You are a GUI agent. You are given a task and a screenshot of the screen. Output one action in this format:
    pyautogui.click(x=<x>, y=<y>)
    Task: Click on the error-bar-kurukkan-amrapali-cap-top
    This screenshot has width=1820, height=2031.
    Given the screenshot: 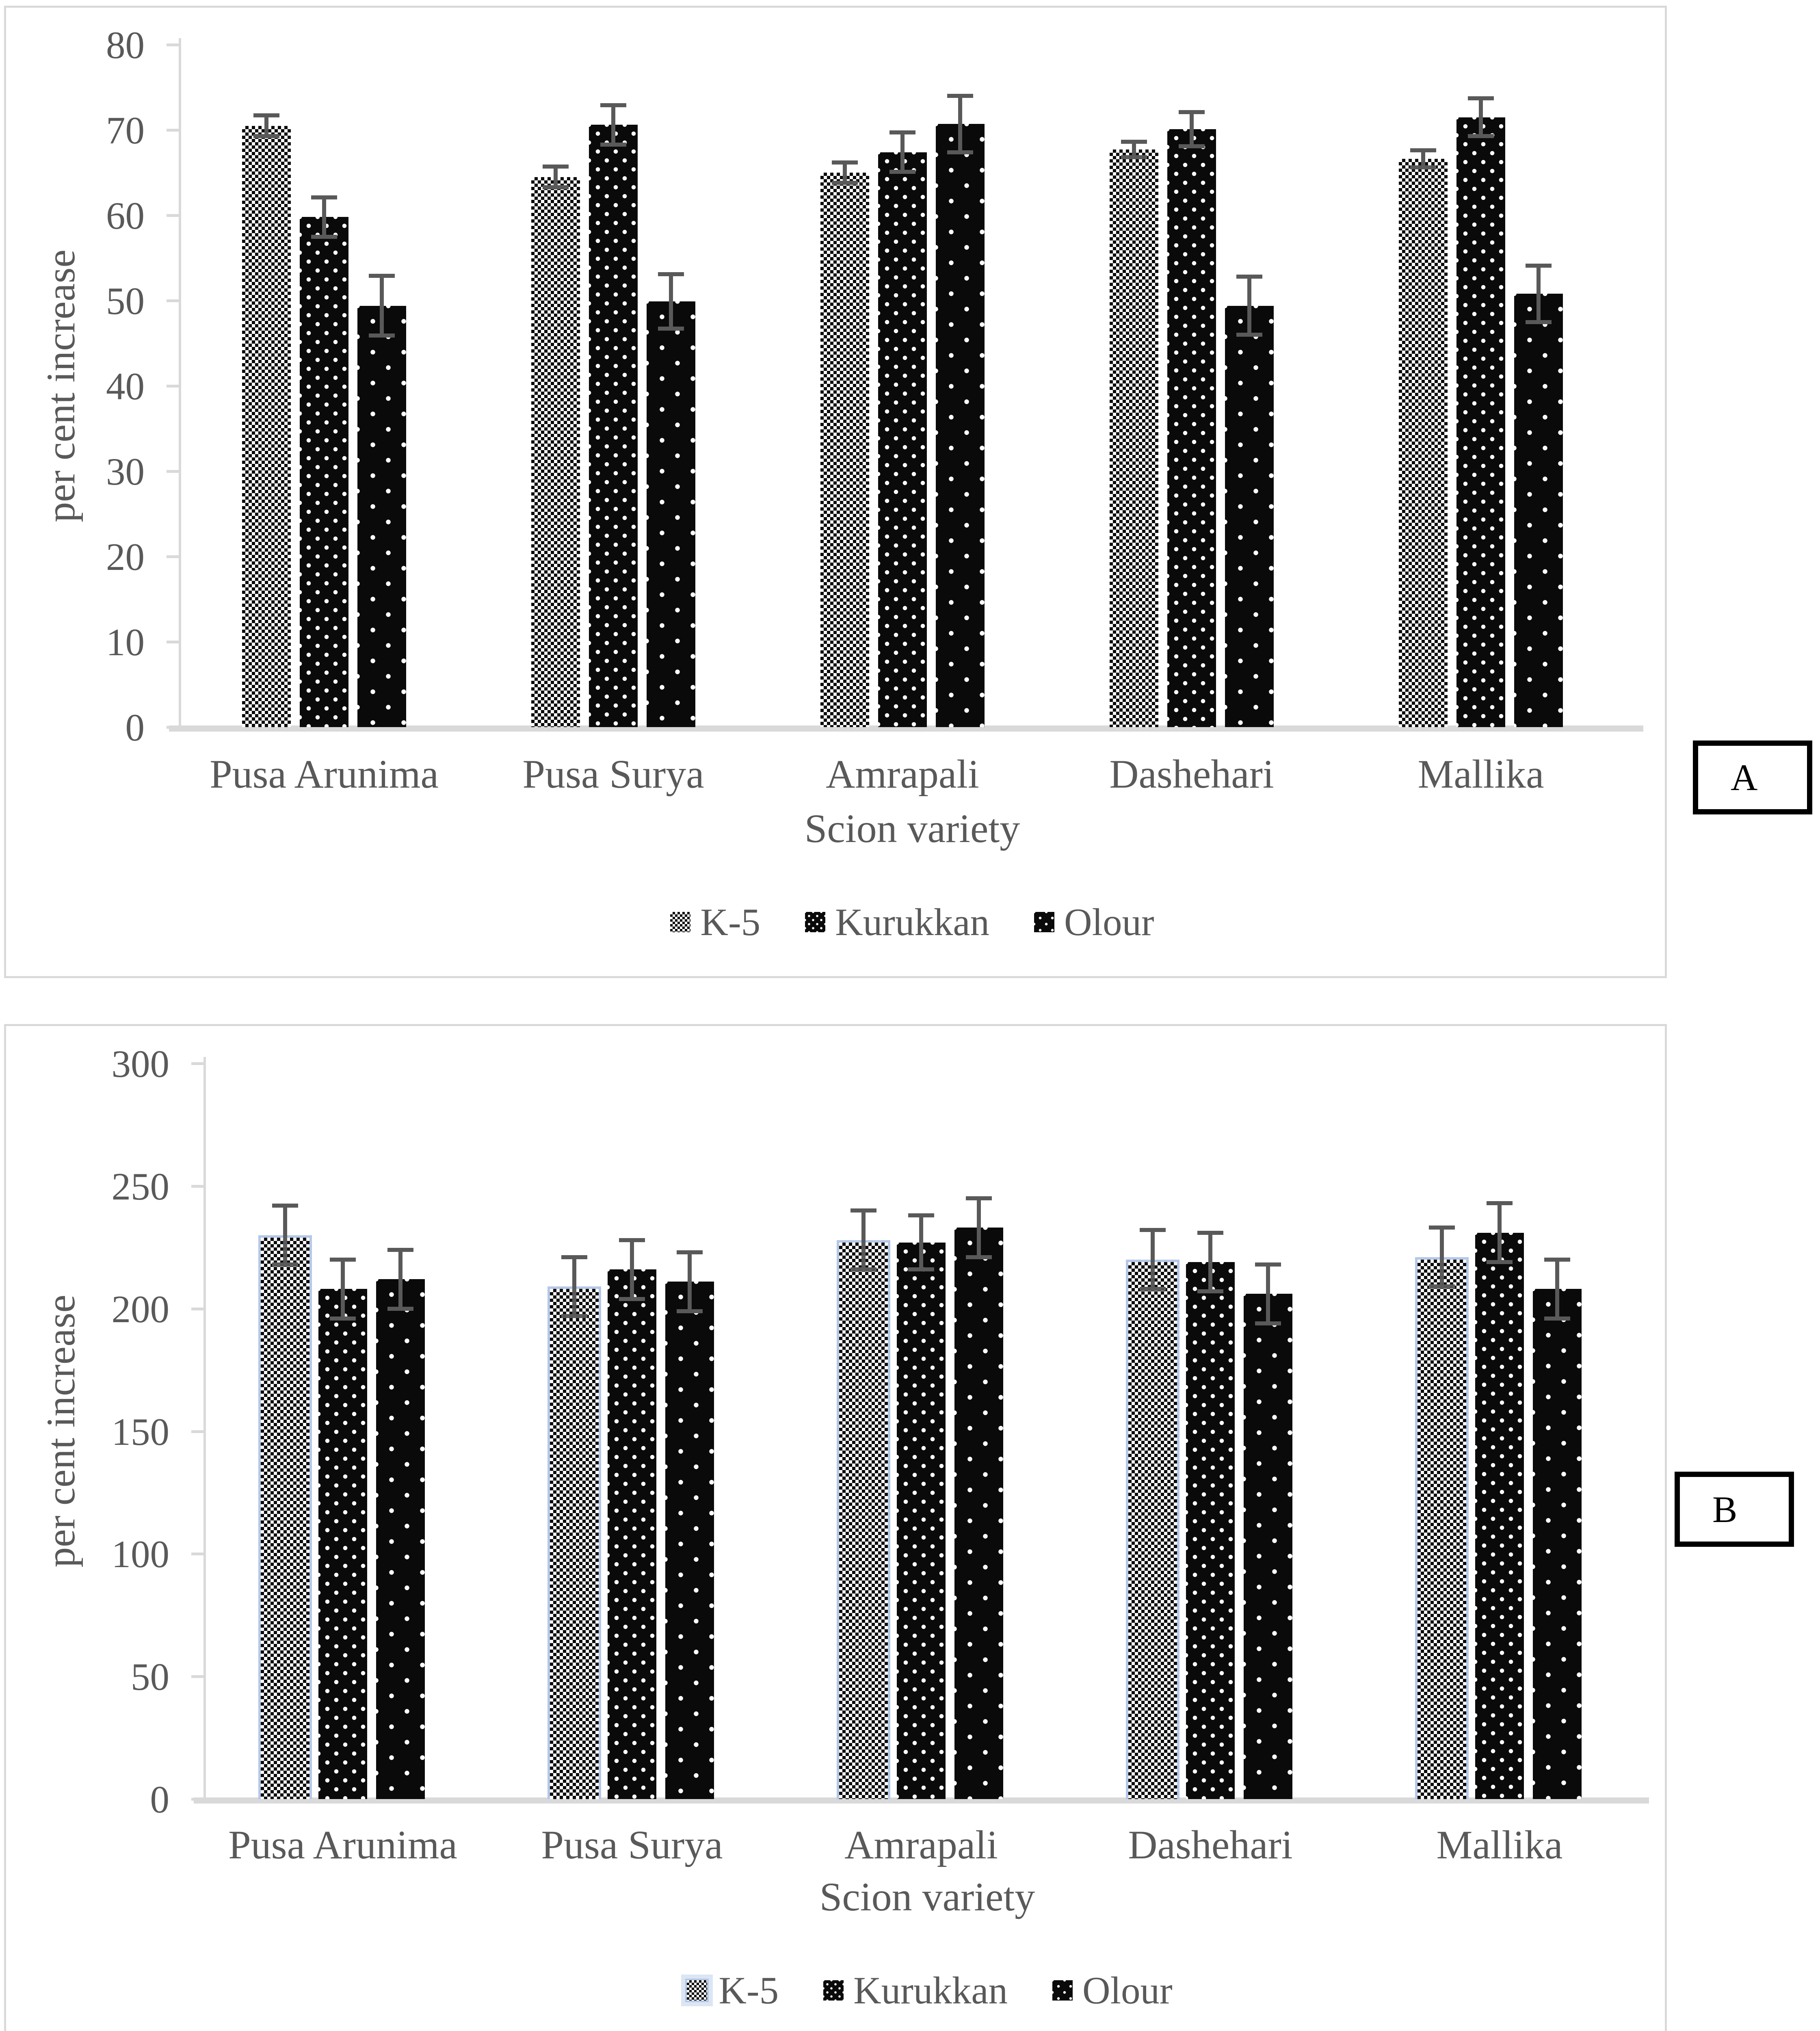 What is the action you would take?
    pyautogui.click(x=902, y=132)
    